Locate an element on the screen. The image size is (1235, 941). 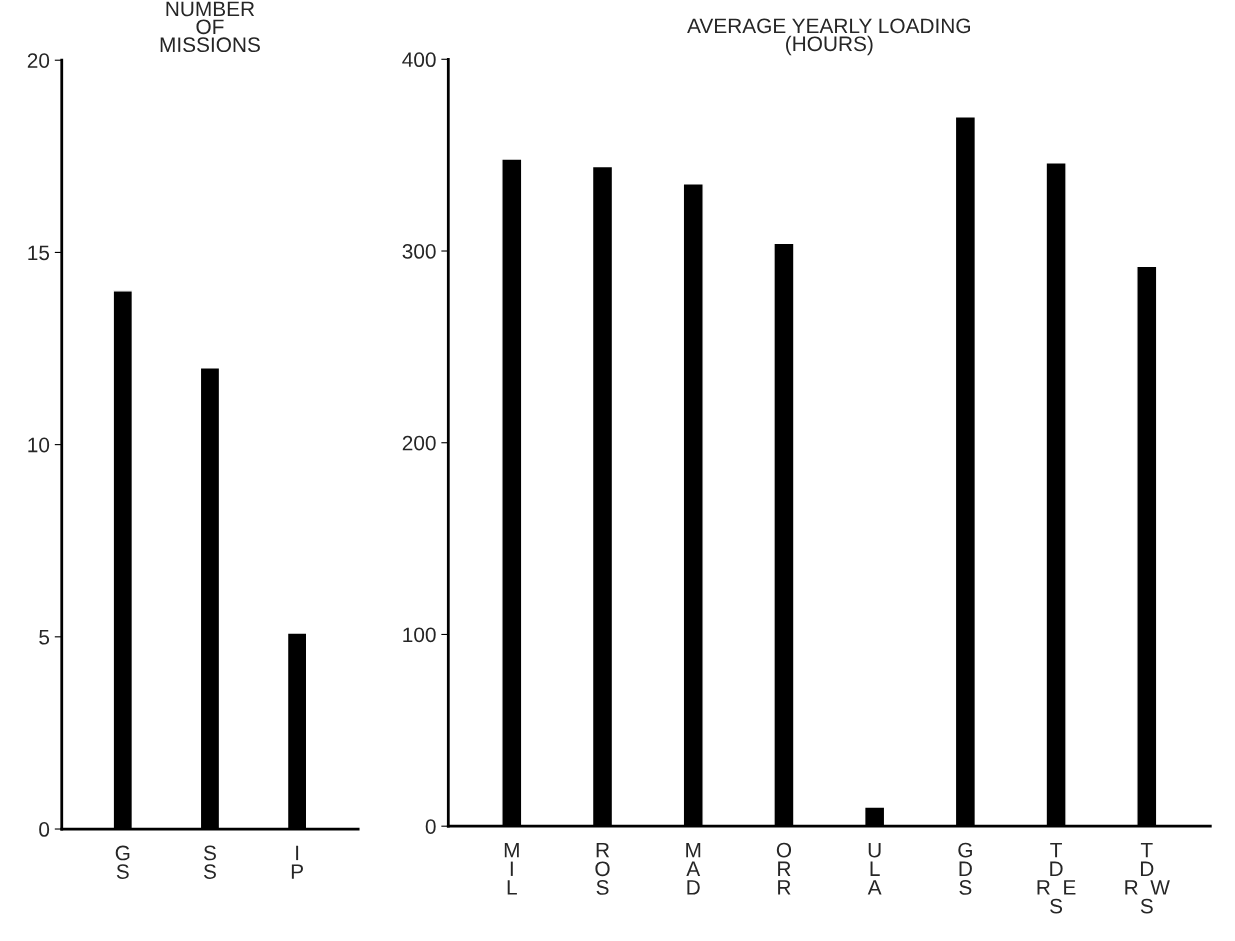
x-tick-label: R O S is located at coordinates (602, 868).